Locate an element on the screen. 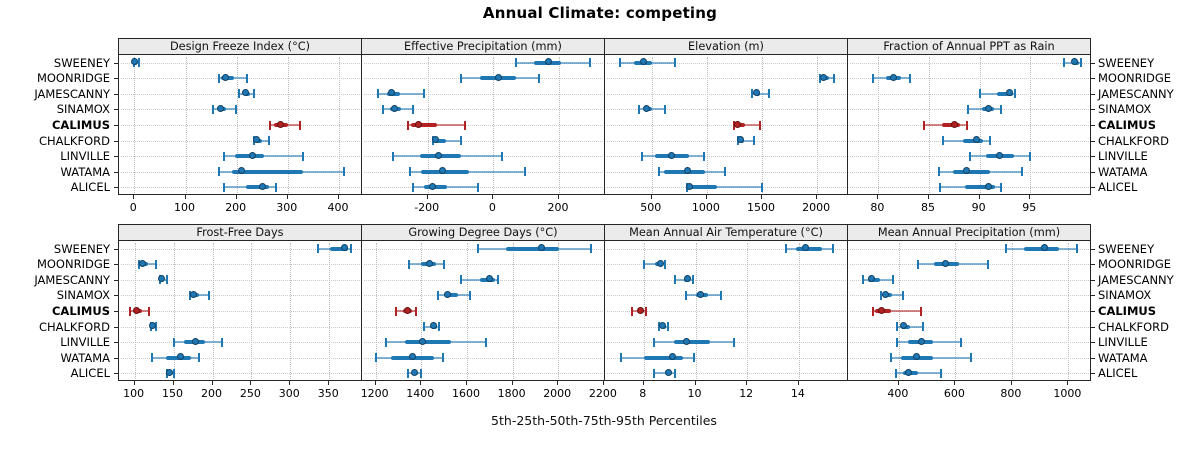  site-label-right: MOONRIDGE is located at coordinates (1135, 78).